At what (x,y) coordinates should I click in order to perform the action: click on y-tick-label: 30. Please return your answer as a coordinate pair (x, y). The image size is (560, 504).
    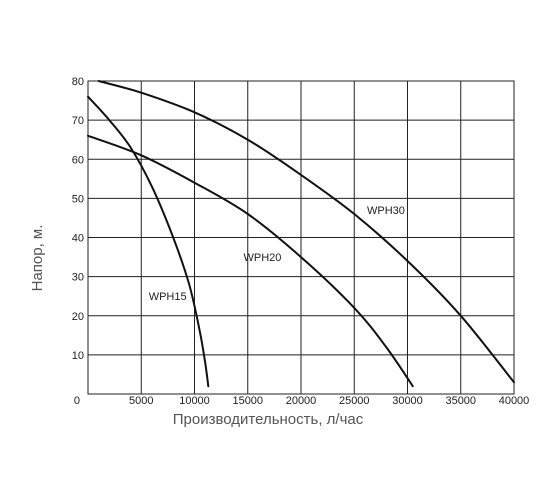
    Looking at the image, I should click on (78, 278).